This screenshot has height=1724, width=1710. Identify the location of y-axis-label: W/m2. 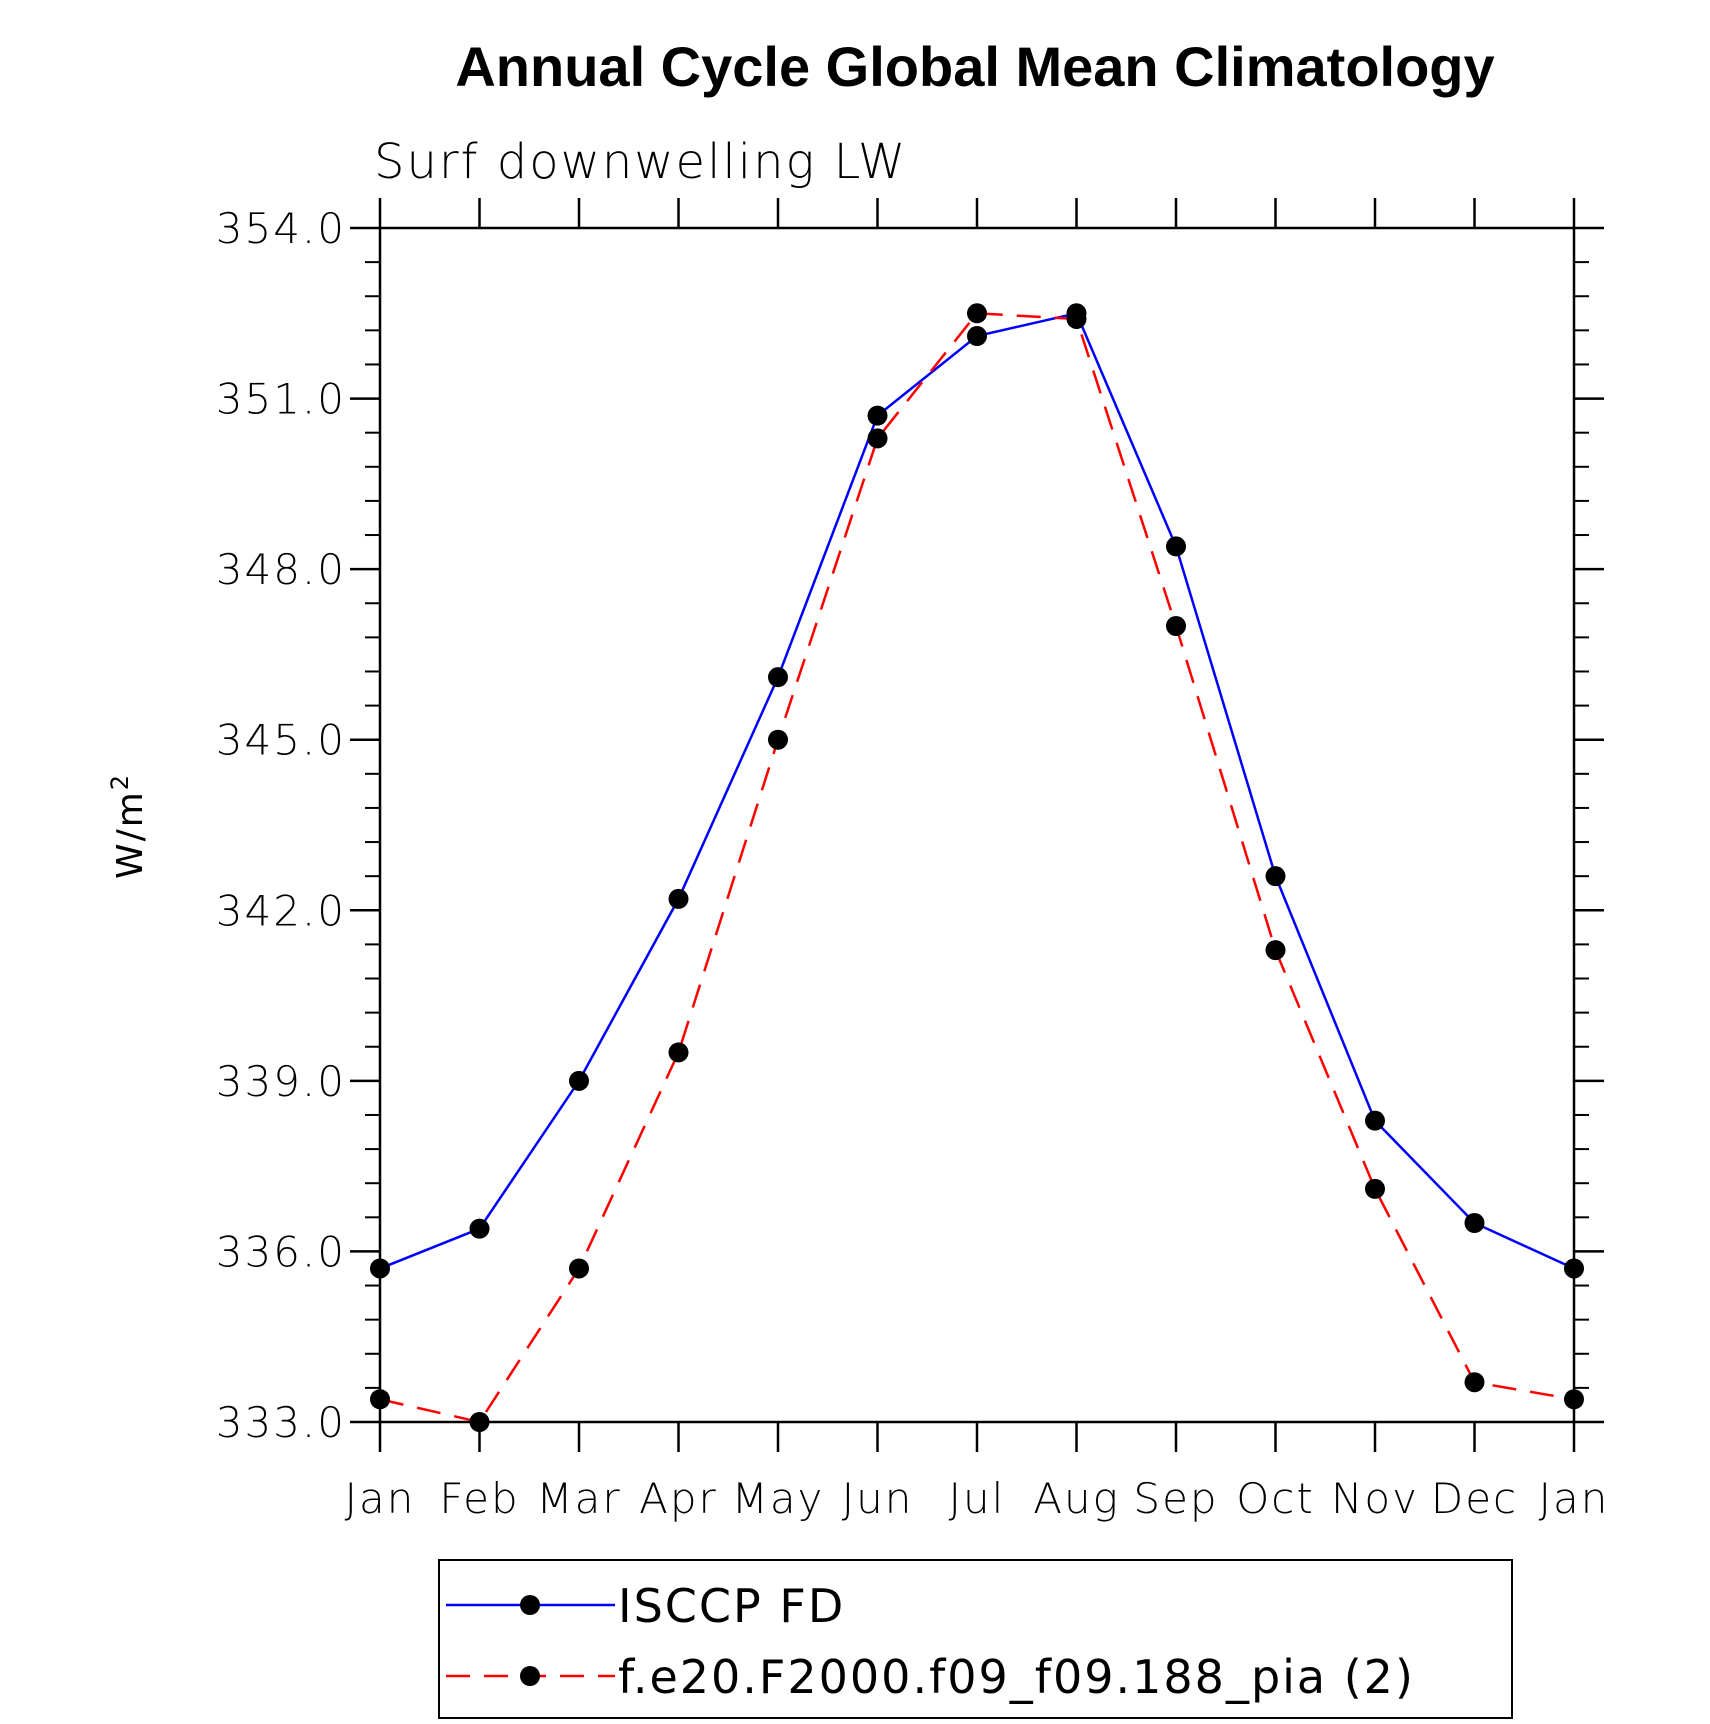
(128, 826).